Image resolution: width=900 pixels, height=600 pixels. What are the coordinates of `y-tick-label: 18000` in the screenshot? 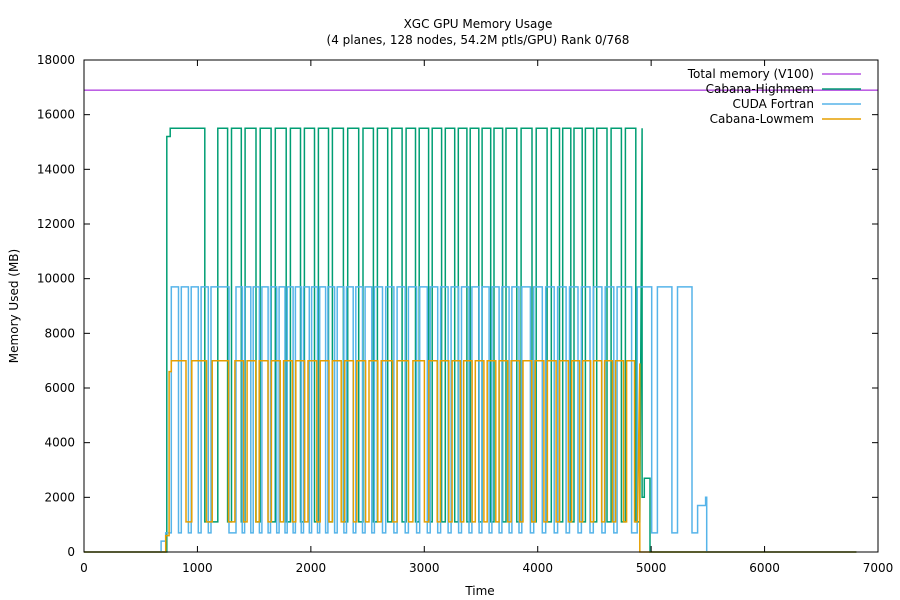 It's located at (56, 60).